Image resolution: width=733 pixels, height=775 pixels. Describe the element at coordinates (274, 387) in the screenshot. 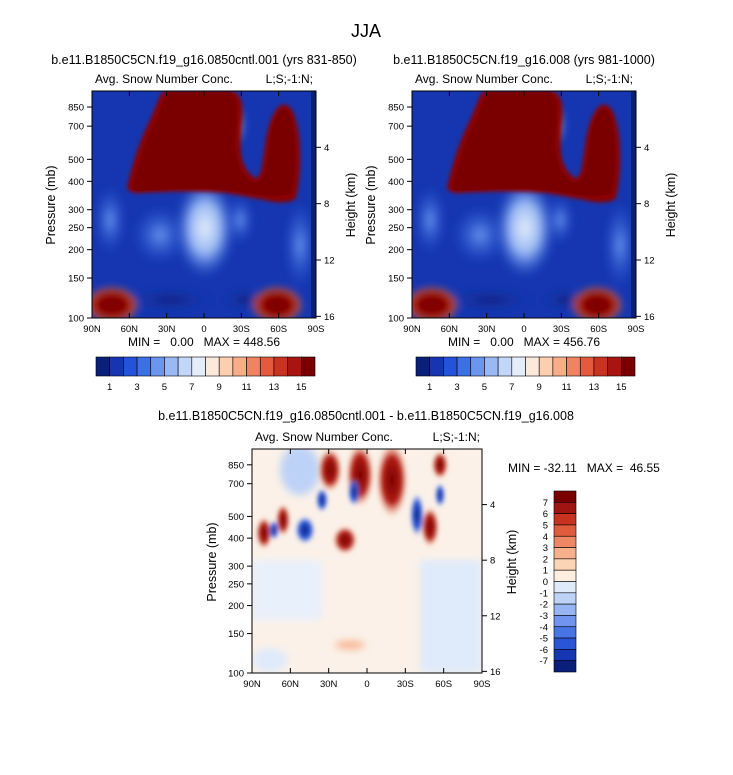

I see `colorbar-label: 13` at that location.